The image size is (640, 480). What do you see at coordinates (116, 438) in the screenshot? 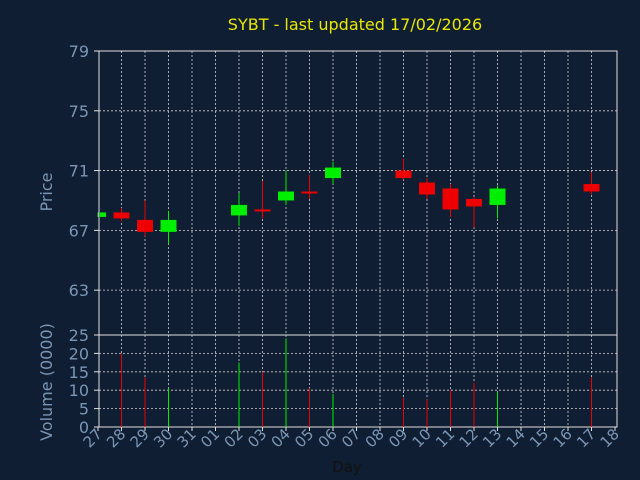
I see `x-tick-label: 28` at bounding box center [116, 438].